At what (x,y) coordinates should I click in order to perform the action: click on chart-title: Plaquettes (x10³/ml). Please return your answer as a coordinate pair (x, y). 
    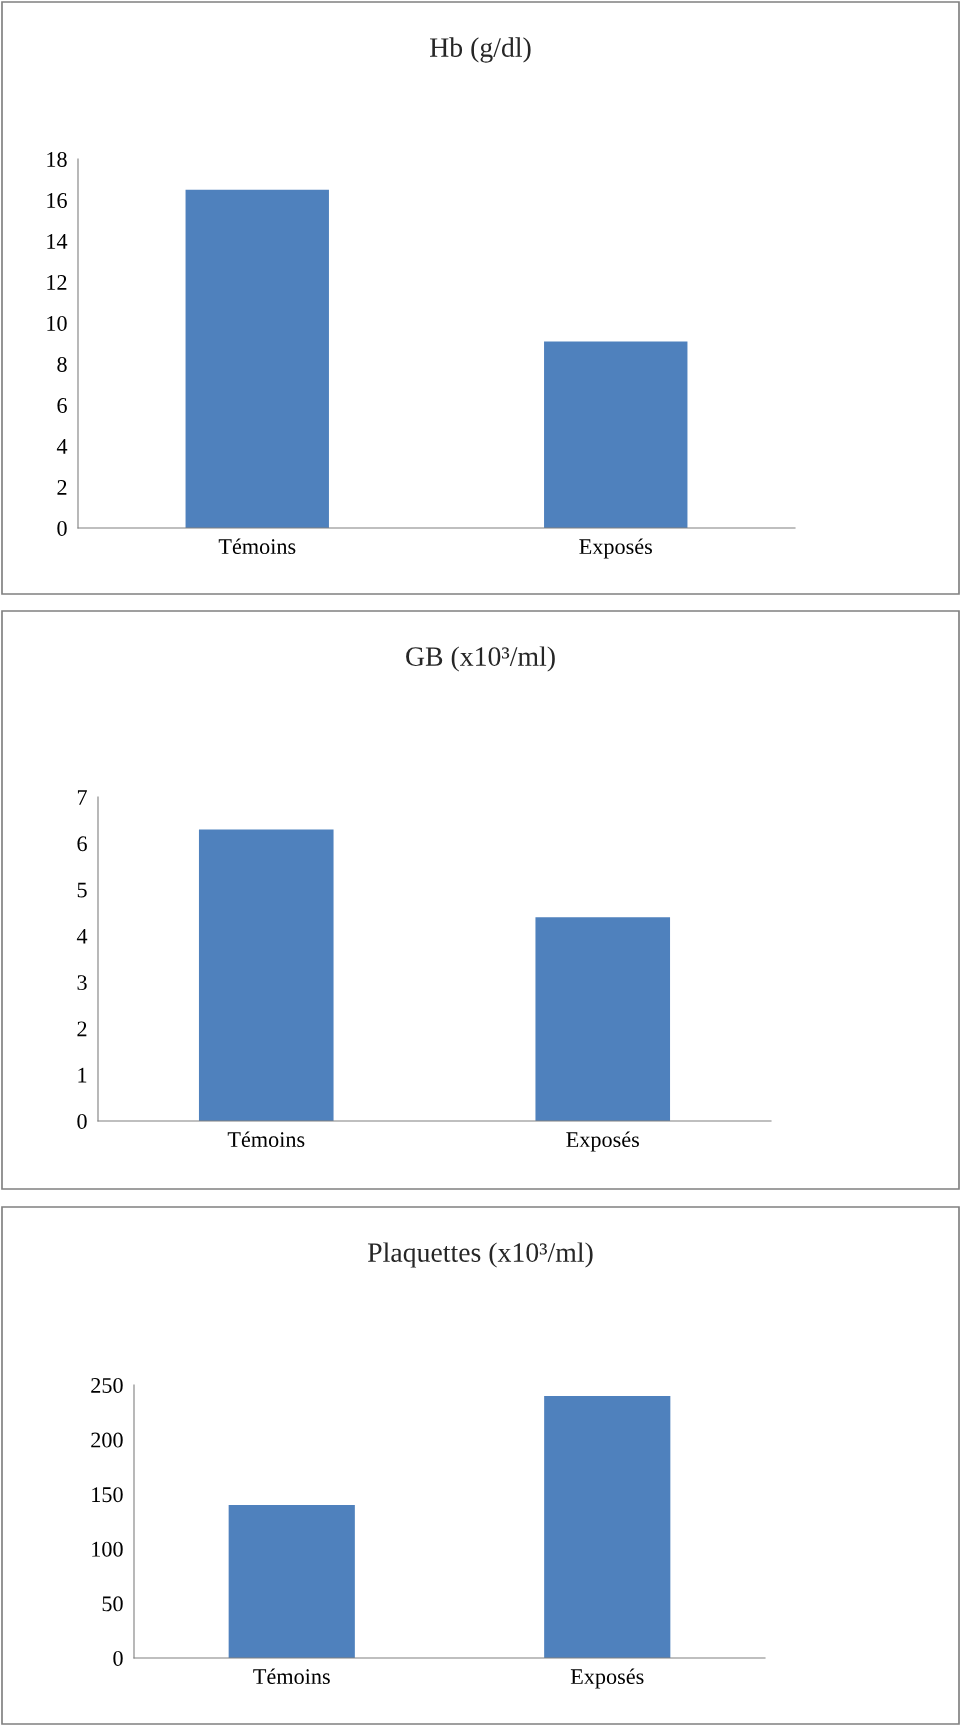
    Looking at the image, I should click on (480, 1255).